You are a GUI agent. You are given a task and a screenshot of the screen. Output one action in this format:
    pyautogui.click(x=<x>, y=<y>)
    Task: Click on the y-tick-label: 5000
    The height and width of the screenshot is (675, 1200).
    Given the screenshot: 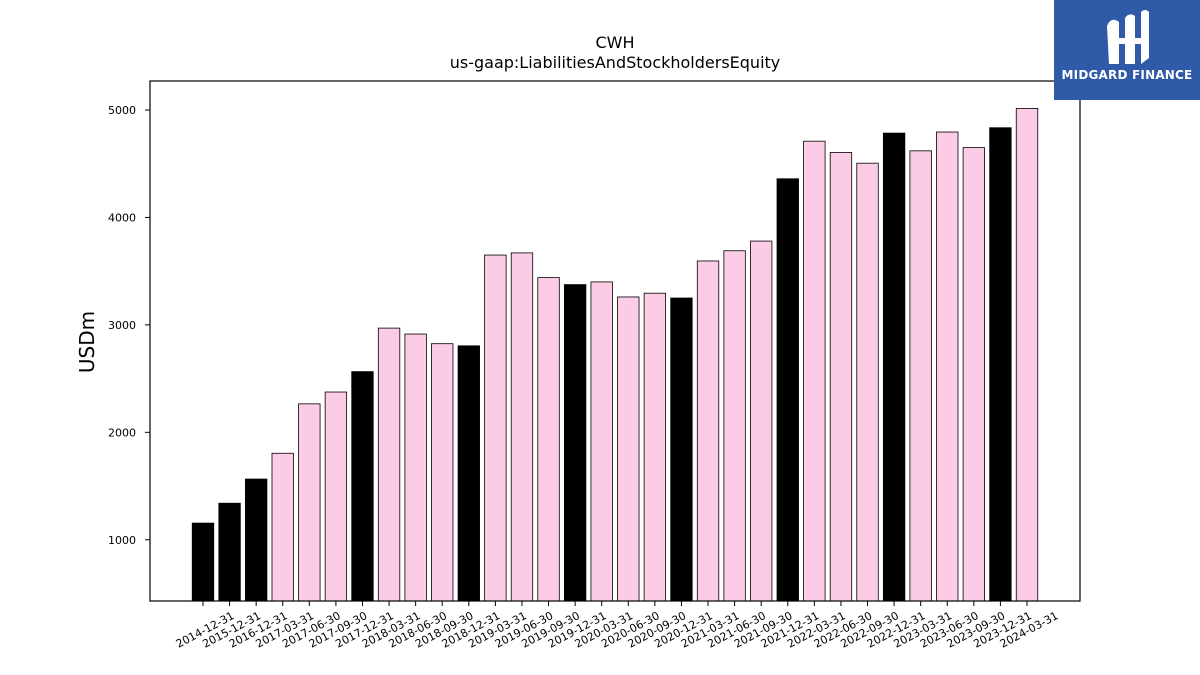 What is the action you would take?
    pyautogui.click(x=122, y=110)
    